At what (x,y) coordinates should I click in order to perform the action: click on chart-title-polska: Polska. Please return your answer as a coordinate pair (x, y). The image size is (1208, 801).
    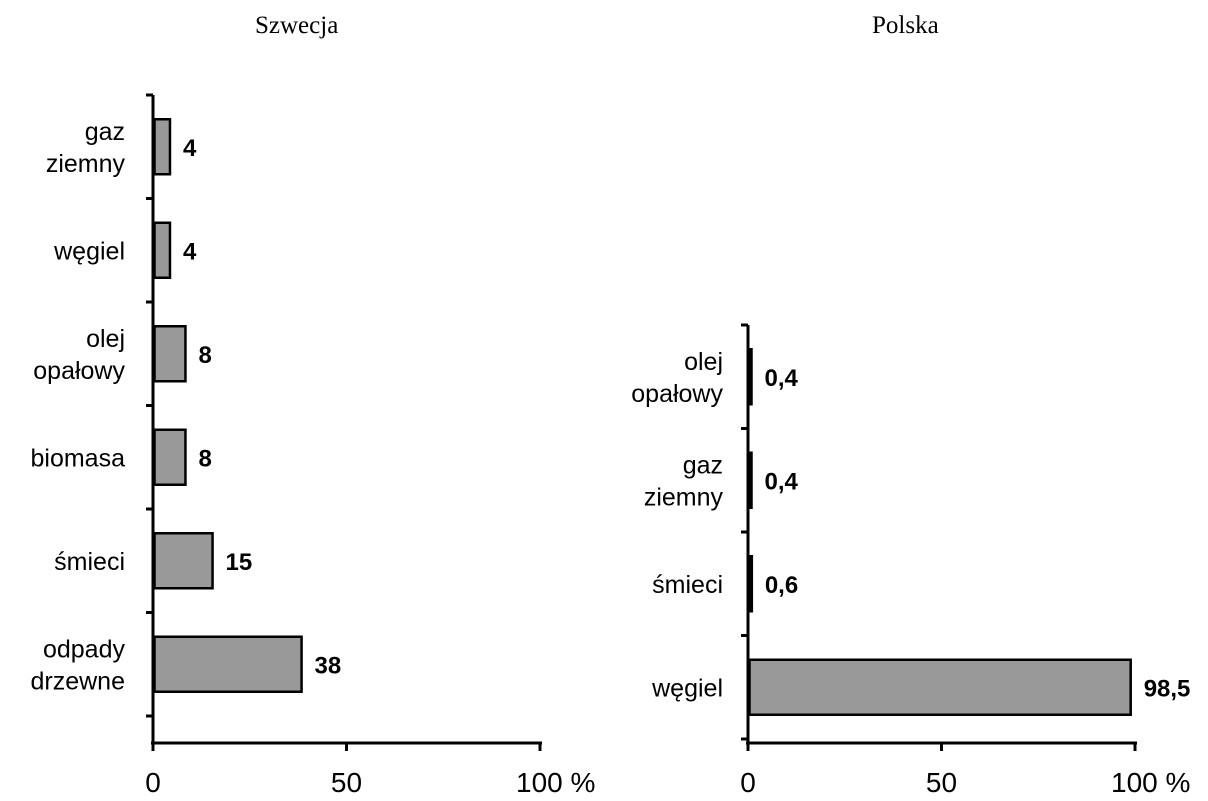
    Looking at the image, I should click on (905, 25).